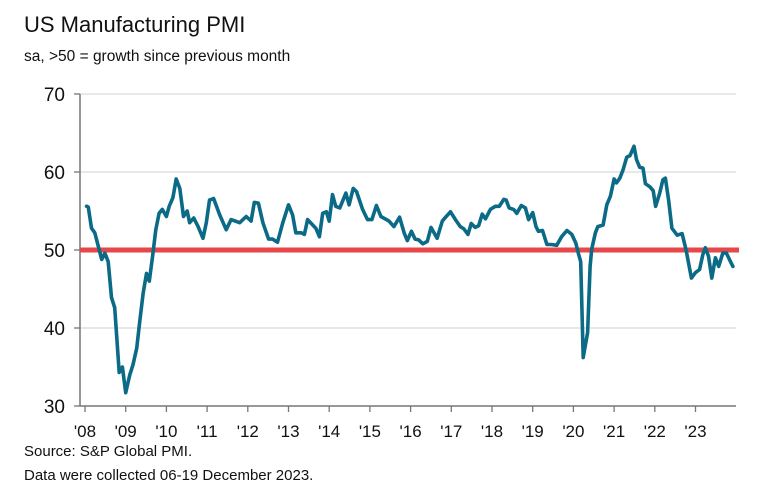 This screenshot has width=757, height=496. Describe the element at coordinates (614, 431) in the screenshot. I see `x-tick-label: '21` at that location.